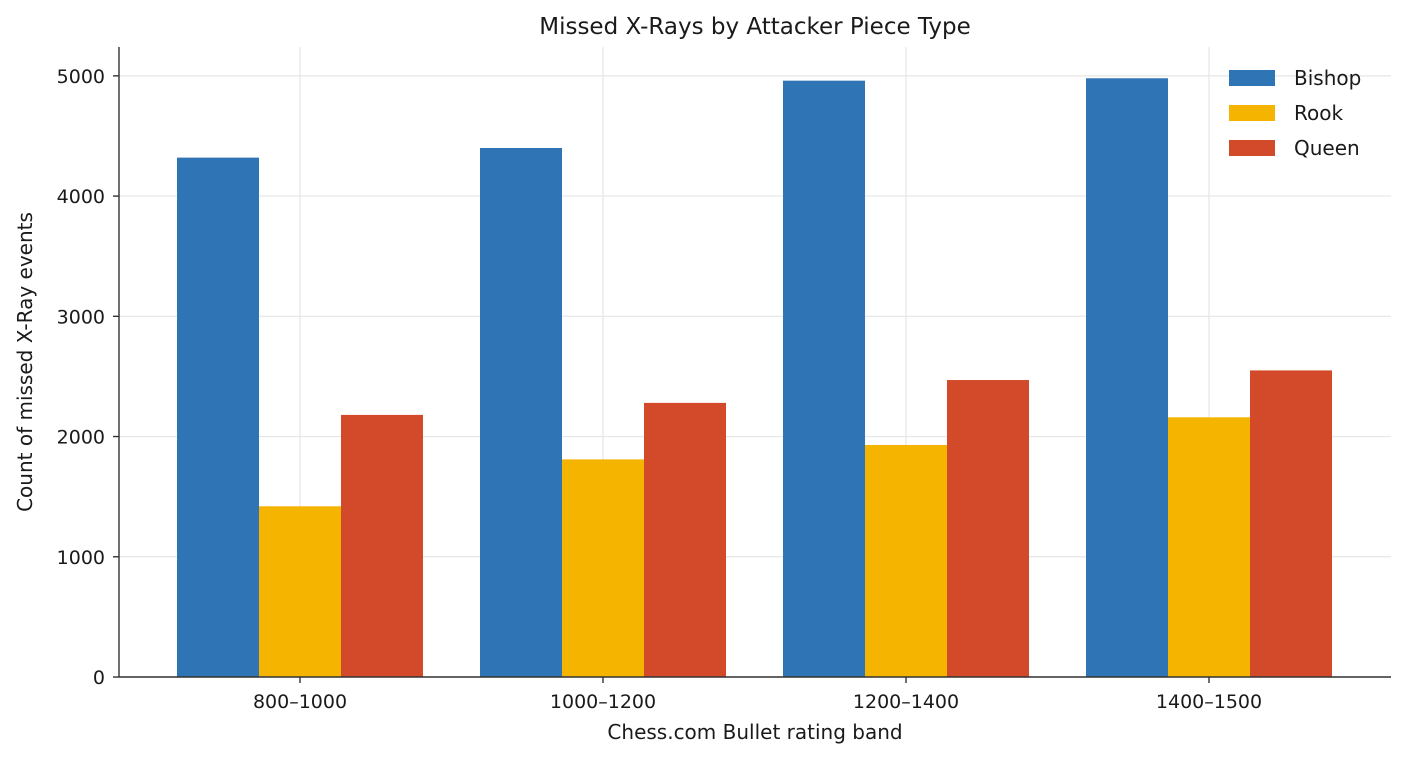  Describe the element at coordinates (906, 702) in the screenshot. I see `x-tick-label: 1200–1400` at that location.